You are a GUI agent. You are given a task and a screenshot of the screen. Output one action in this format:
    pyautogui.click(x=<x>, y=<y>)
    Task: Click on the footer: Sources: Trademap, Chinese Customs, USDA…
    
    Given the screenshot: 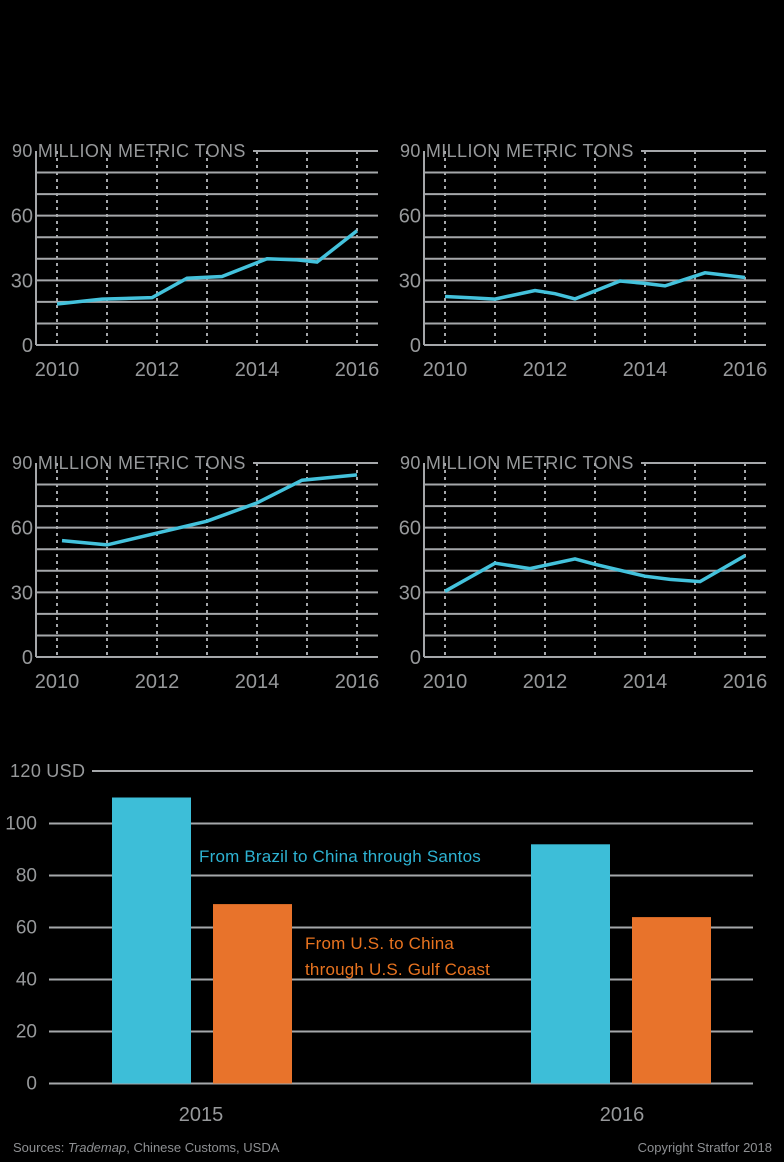 What is the action you would take?
    pyautogui.click(x=392, y=1147)
    